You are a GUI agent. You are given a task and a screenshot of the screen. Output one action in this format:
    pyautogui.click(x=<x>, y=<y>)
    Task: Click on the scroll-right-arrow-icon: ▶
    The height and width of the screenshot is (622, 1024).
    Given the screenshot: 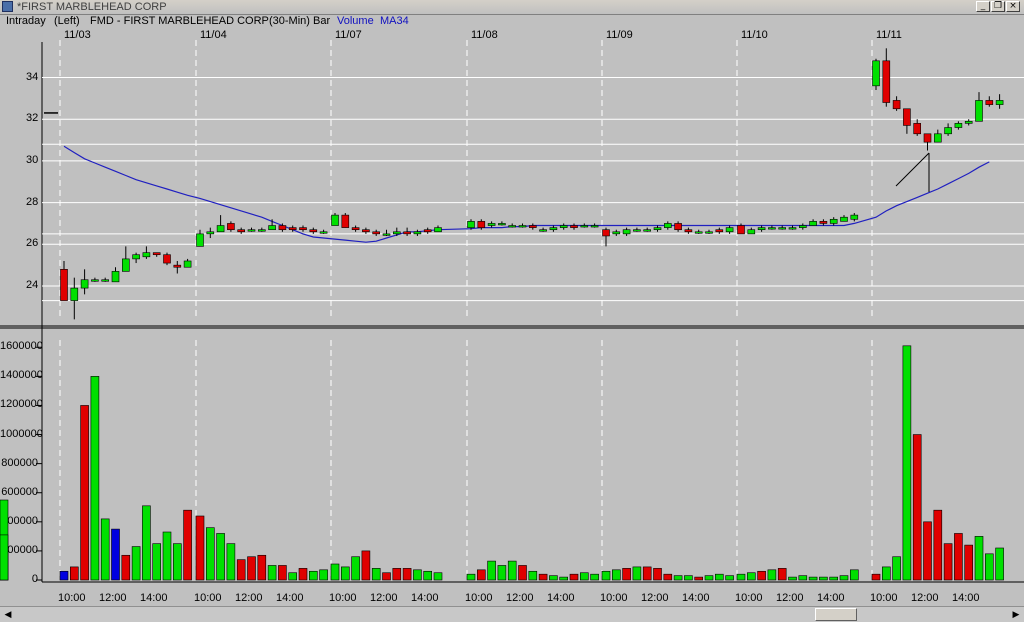 What is the action you would take?
    pyautogui.click(x=1016, y=614)
    